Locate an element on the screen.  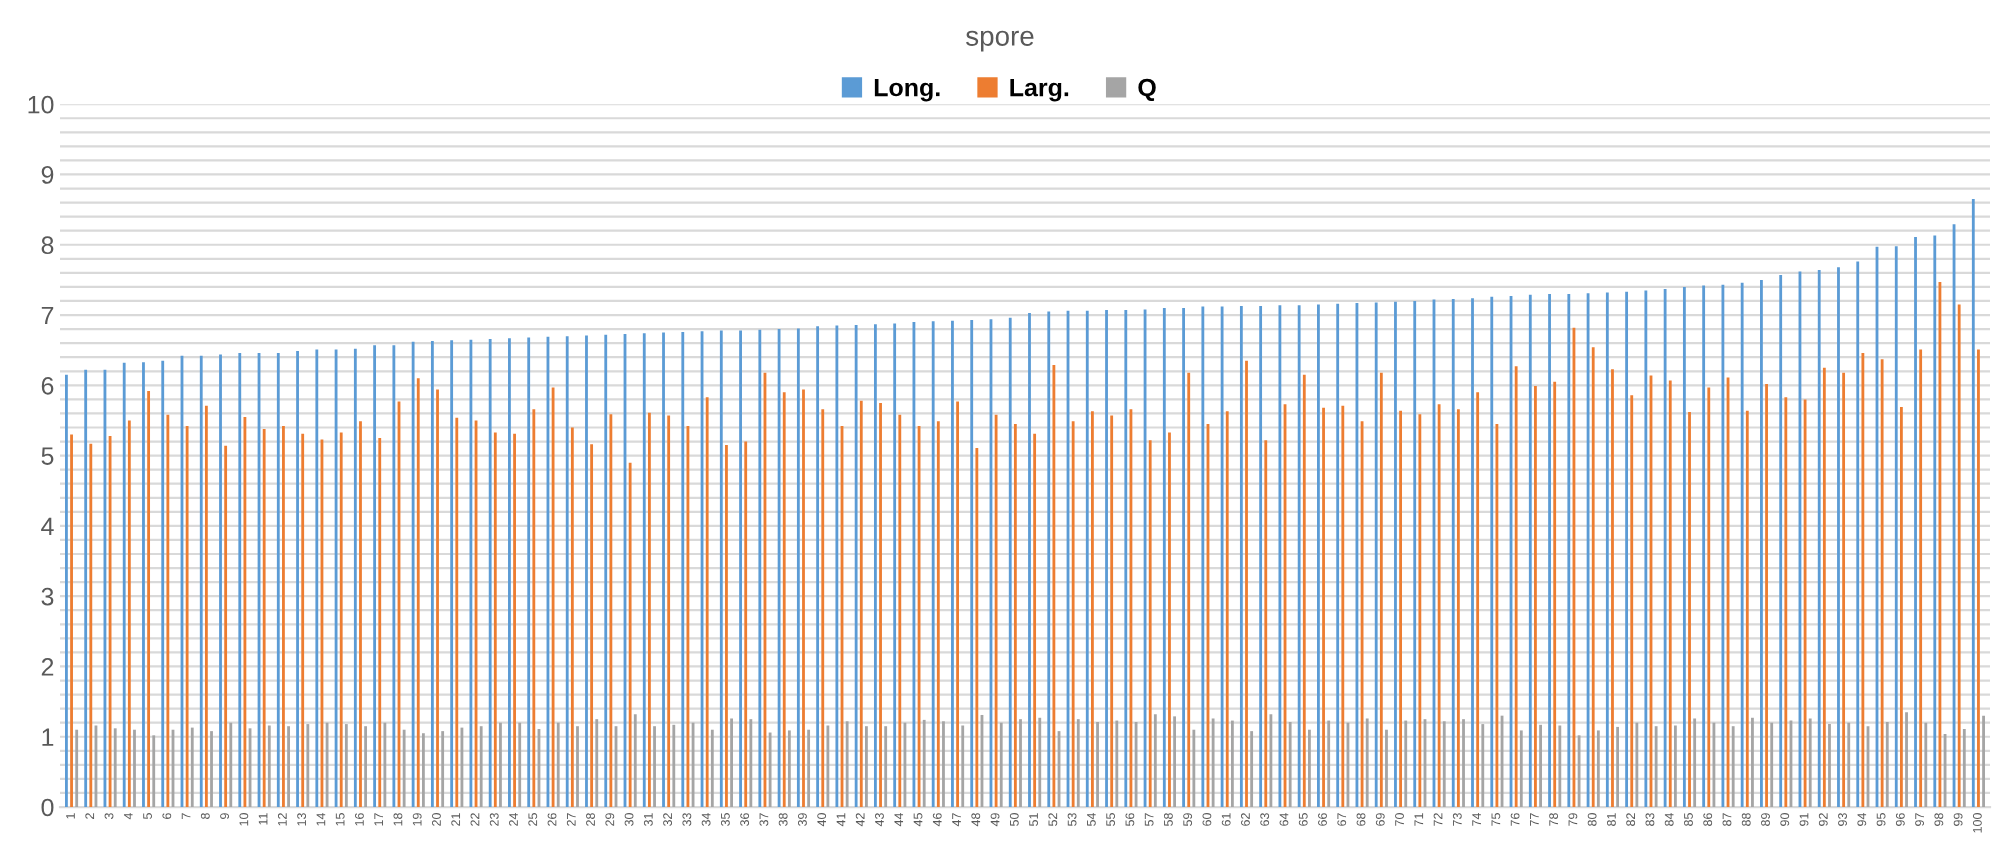
legend-label: Larg. is located at coordinates (1039, 90).